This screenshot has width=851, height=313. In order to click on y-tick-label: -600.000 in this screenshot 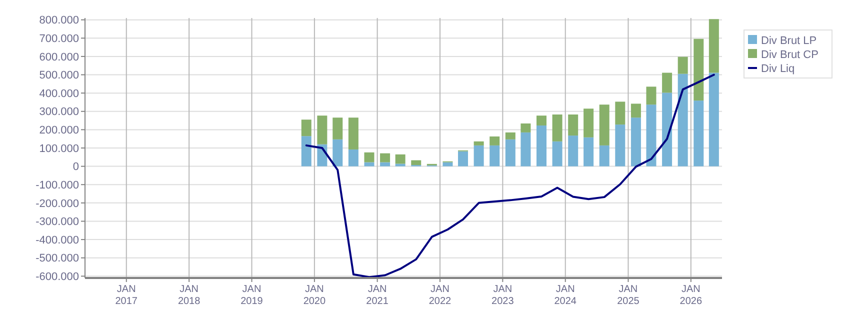, I will do `click(57, 277)`.